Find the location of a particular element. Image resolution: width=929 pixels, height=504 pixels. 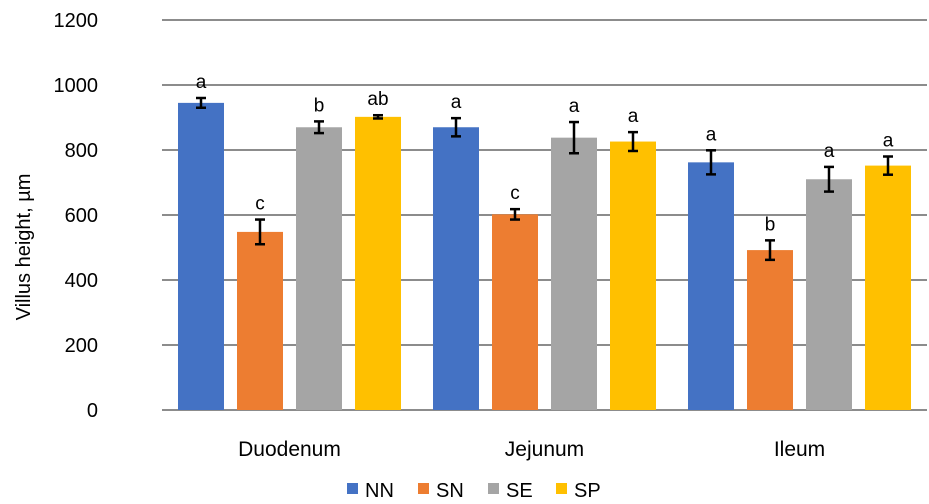

y-tick-label: 1000 is located at coordinates (76, 86).